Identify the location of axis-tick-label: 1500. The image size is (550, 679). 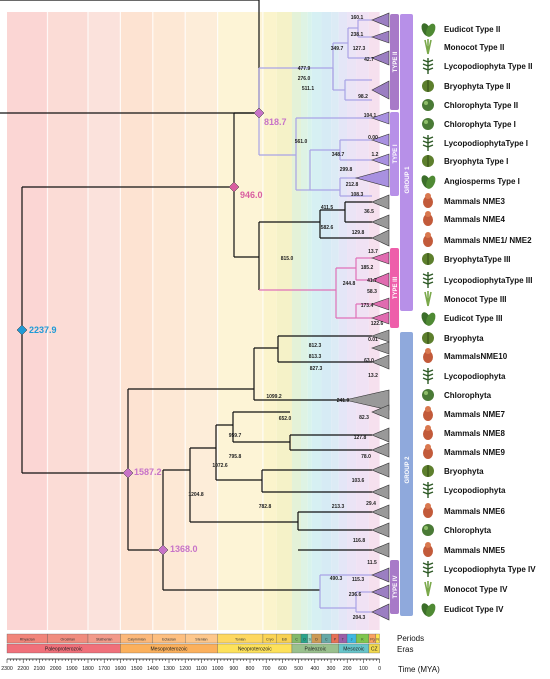
(137, 669).